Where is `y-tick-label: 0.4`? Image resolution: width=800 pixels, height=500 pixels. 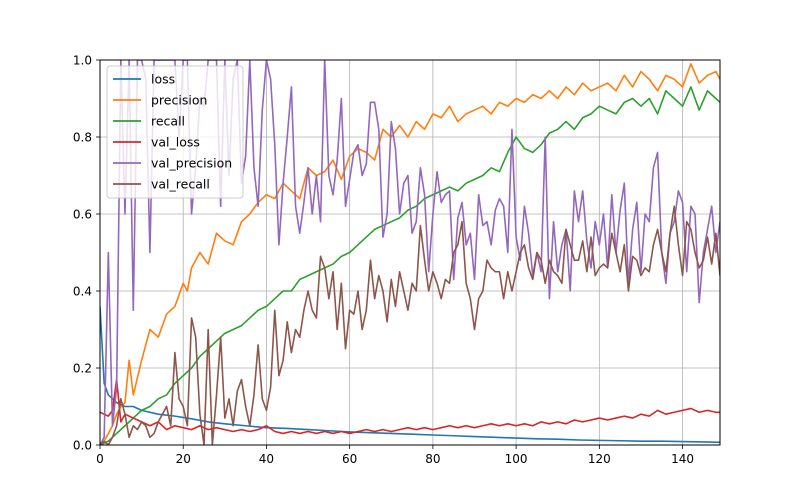 y-tick-label: 0.4 is located at coordinates (82, 292).